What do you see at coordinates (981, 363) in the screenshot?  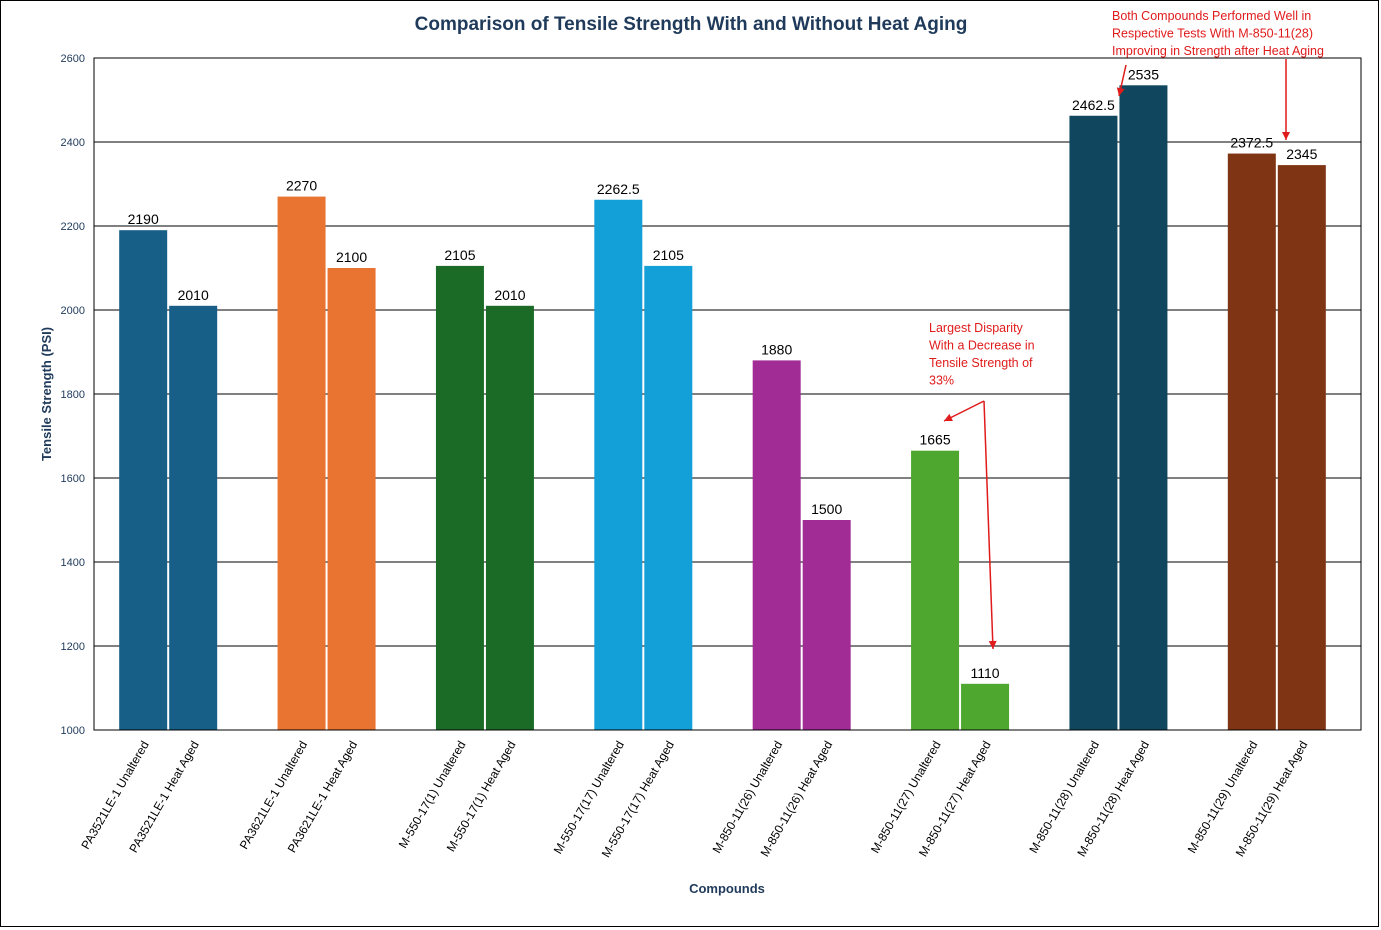 I see `annotation-text: Tensile Strength of` at bounding box center [981, 363].